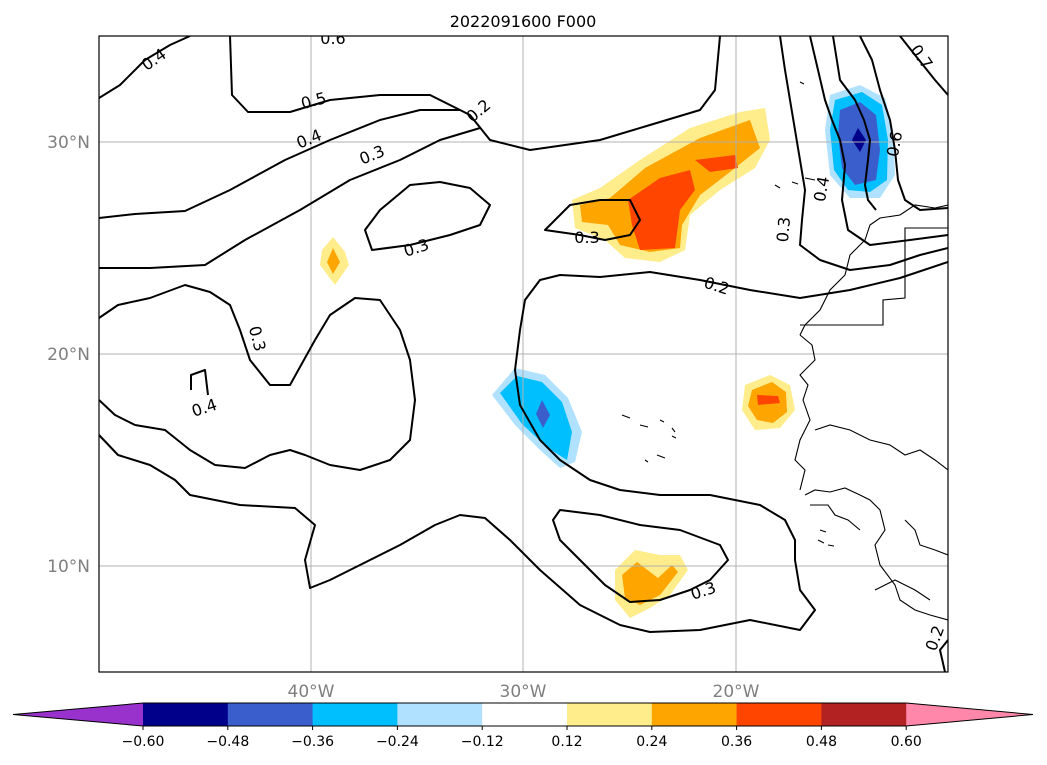 This screenshot has height=765, width=1047. I want to click on colorbar-tick-label: 0.12, so click(566, 742).